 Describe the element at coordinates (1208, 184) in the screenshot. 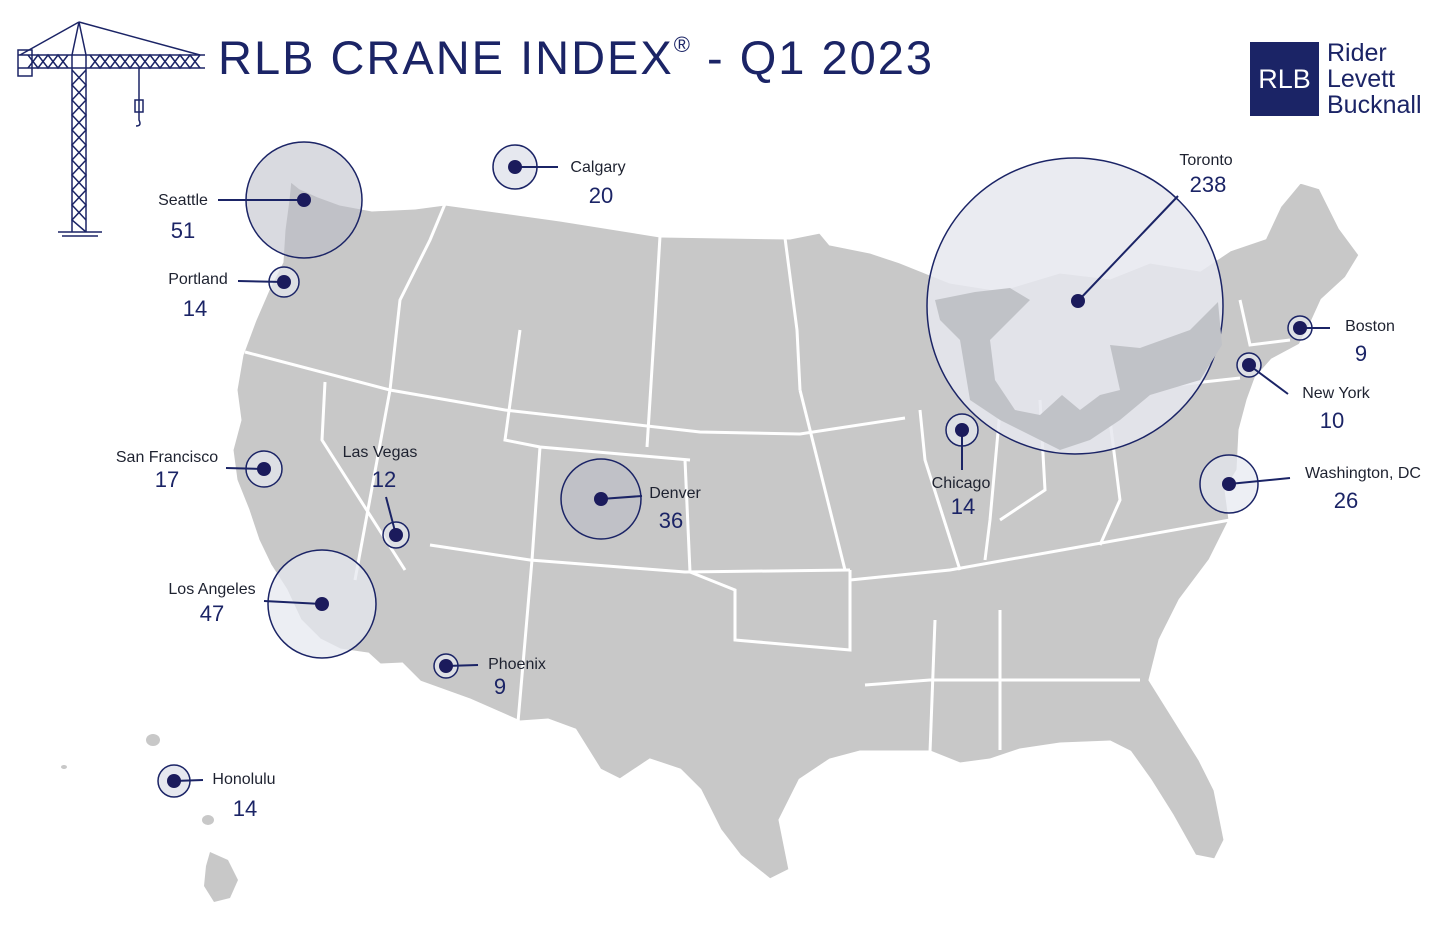

I see `city-count-toronto: 238` at that location.